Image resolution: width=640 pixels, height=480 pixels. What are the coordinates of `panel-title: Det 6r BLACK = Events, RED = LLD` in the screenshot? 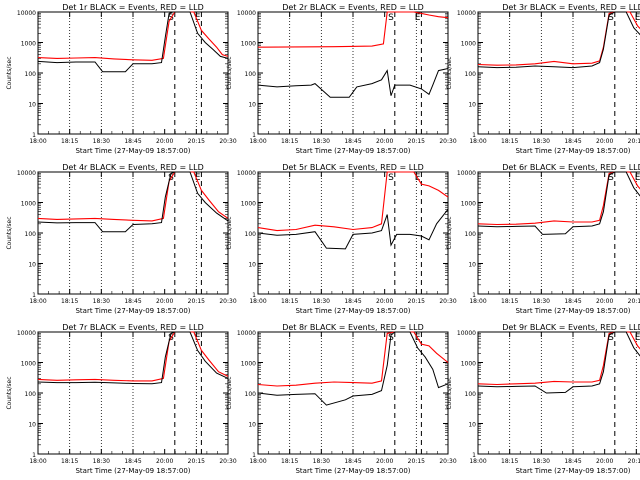 It's located at (571, 167).